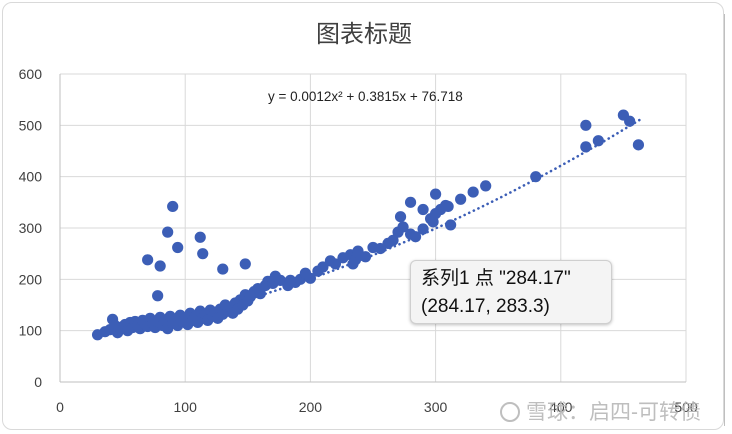 The height and width of the screenshot is (434, 732). Describe the element at coordinates (496, 278) in the screenshot. I see `tooltip-series-label: 系列1 点 "284.17"` at that location.